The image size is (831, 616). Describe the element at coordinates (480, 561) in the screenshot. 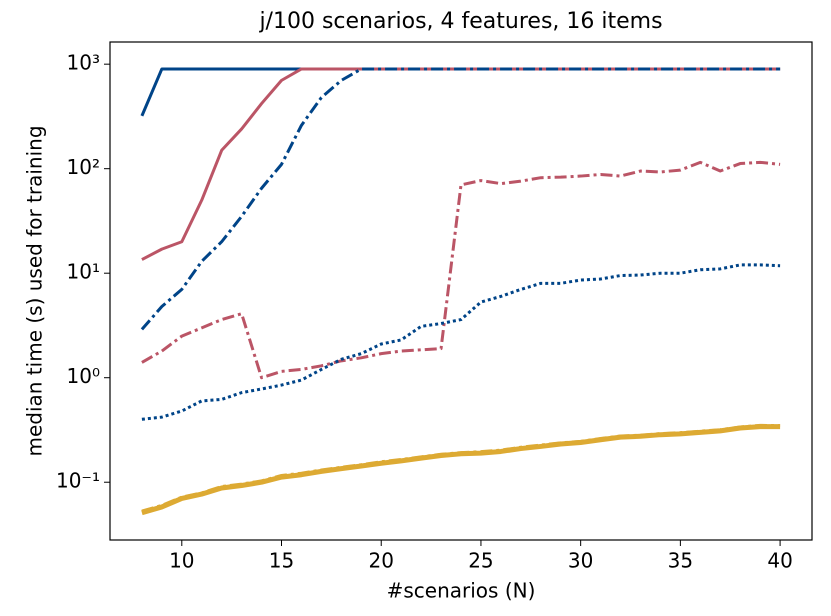

I see `x-tick-label: 25` at that location.